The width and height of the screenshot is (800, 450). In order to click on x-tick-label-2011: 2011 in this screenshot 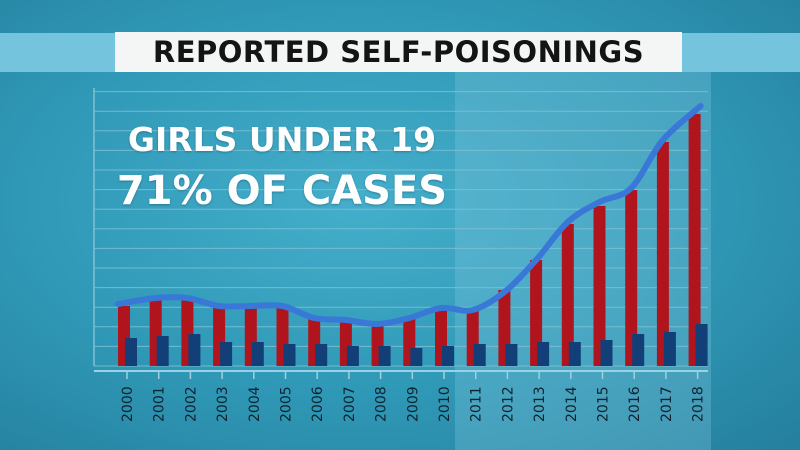, I will do `click(477, 404)`.